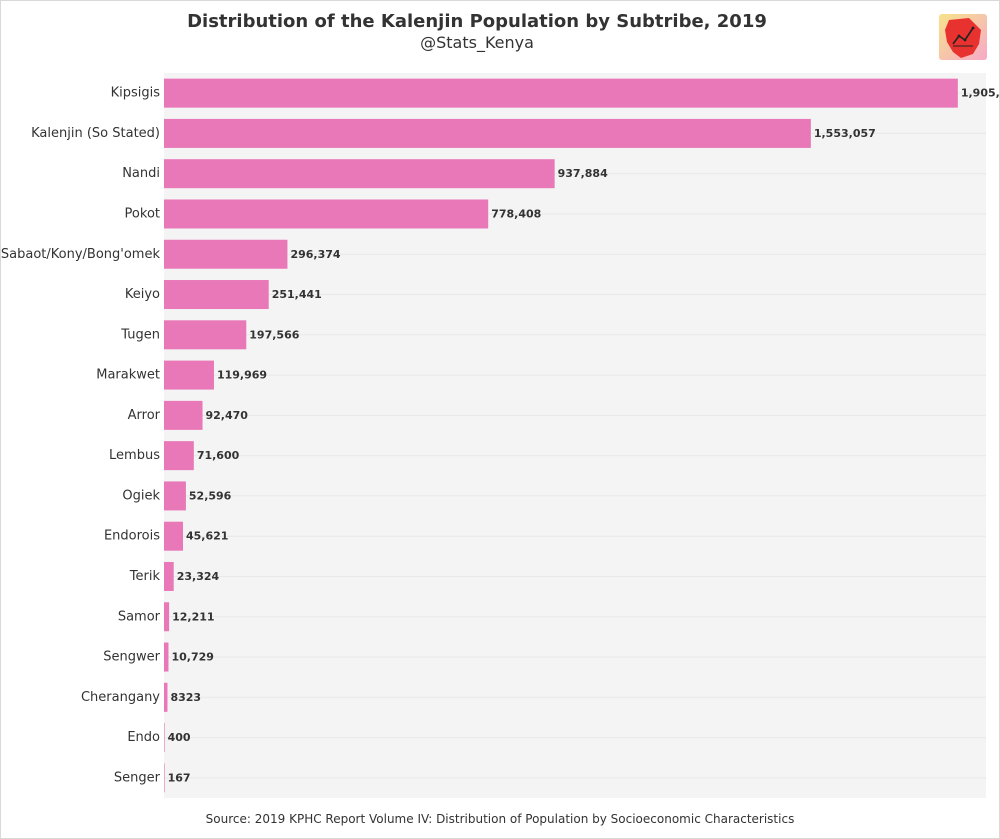  I want to click on category-label: Samor, so click(139, 616).